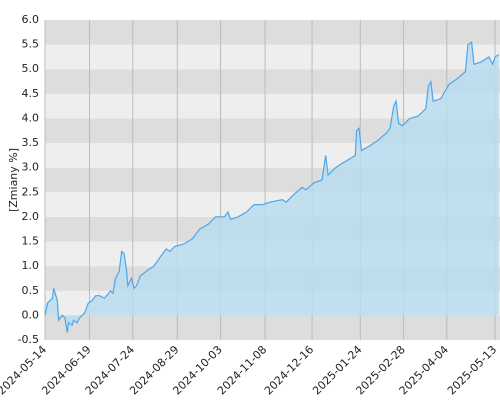 The height and width of the screenshot is (404, 500). What do you see at coordinates (31, 290) in the screenshot?
I see `y-tick-label: 0.5` at bounding box center [31, 290].